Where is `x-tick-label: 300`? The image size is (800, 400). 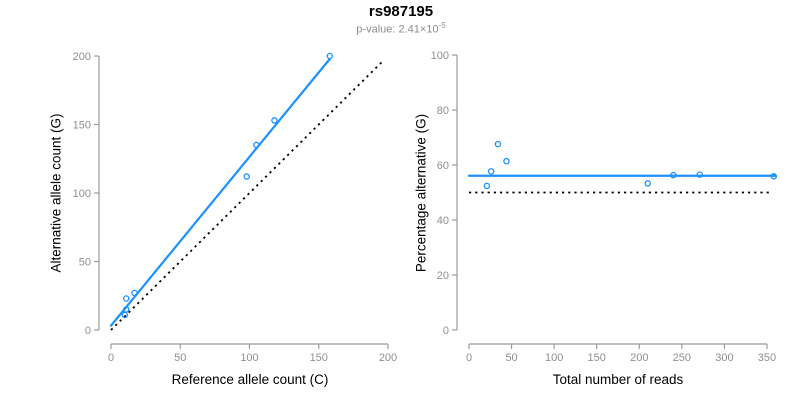
x-tick-label: 300 is located at coordinates (724, 358).